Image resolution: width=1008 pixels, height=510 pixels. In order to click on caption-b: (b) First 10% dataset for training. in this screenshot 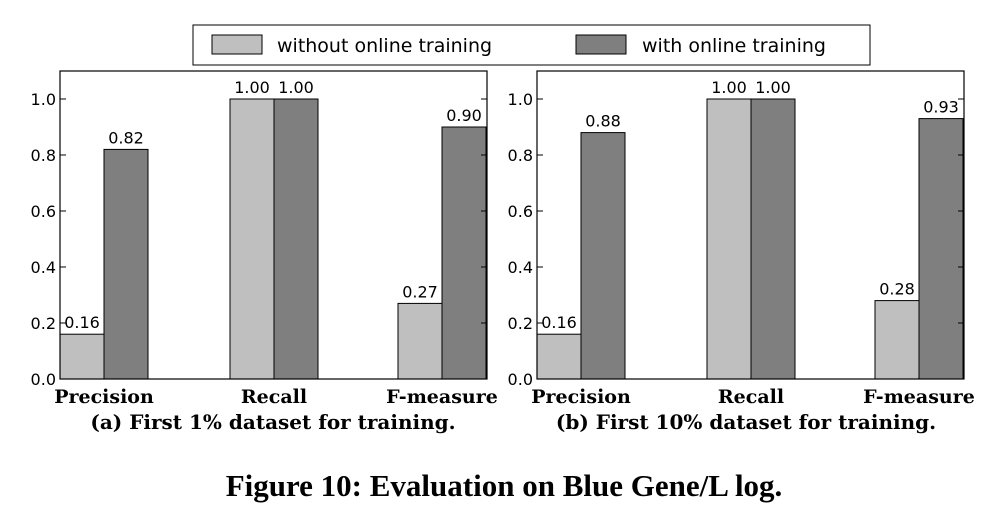, I will do `click(746, 422)`.